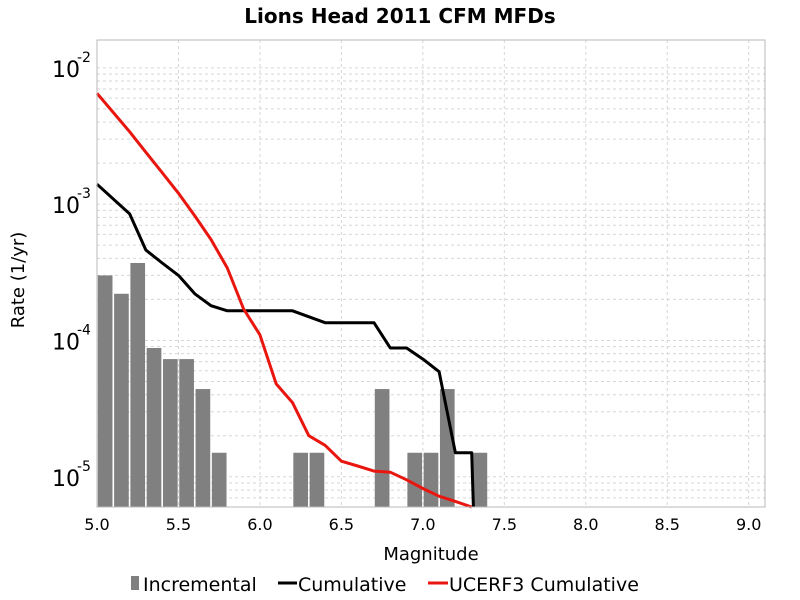 Image resolution: width=800 pixels, height=600 pixels. I want to click on x-tick-label: 5.0, so click(96, 524).